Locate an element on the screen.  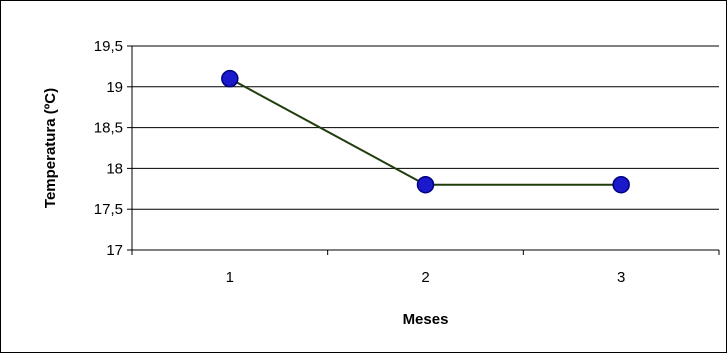
y-tick-label: 17,5 is located at coordinates (108, 209).